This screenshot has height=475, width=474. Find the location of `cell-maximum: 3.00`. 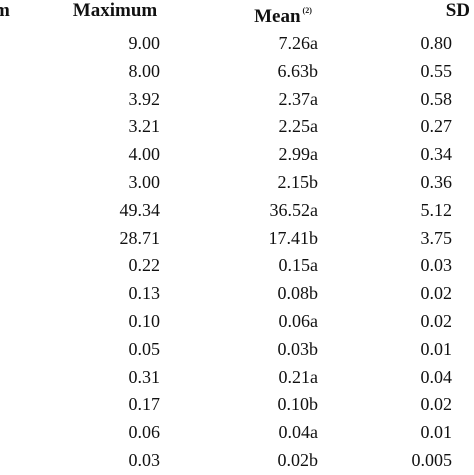

cell-maximum: 3.00 is located at coordinates (144, 181).